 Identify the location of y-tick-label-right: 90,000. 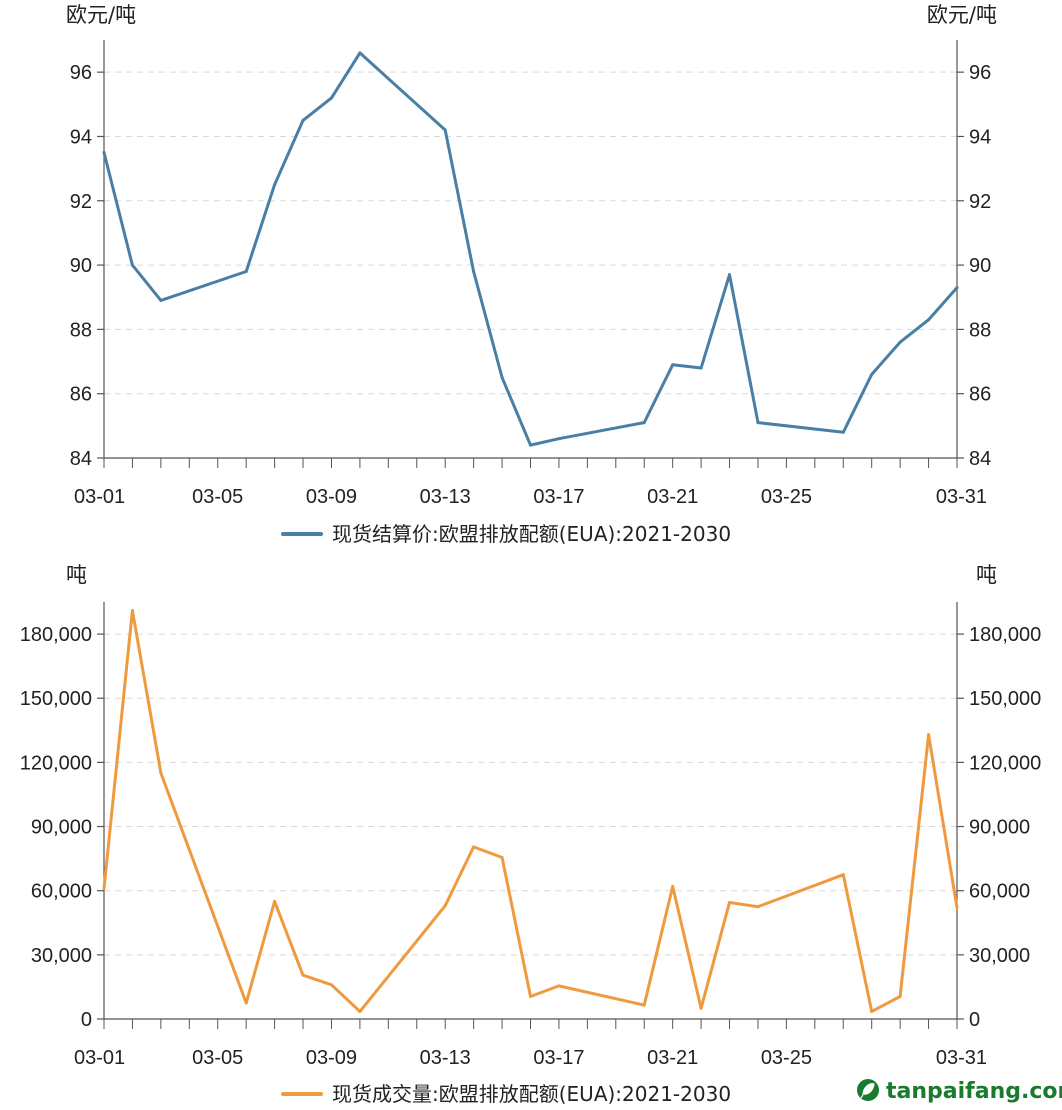
(999, 828).